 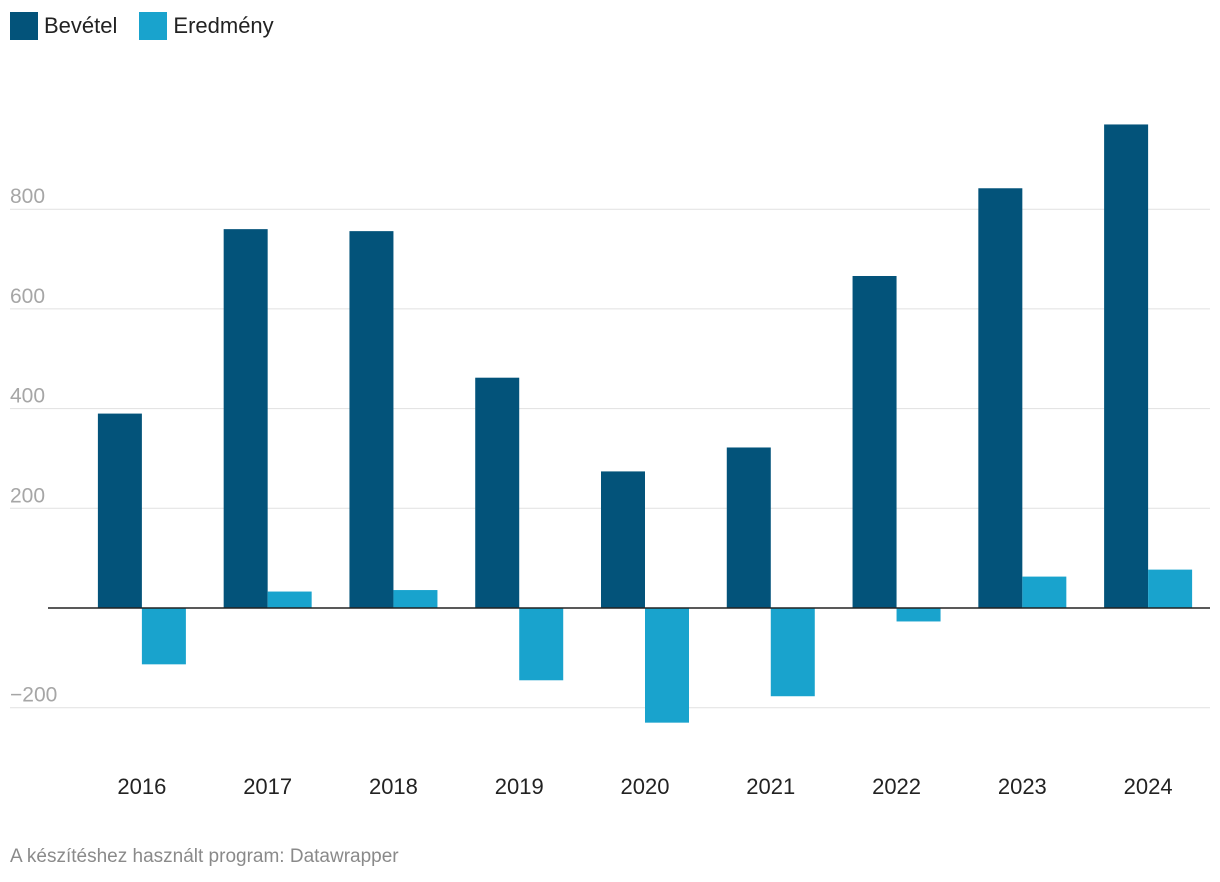 What do you see at coordinates (163, 636) in the screenshot?
I see `bar-eredmeny-2016` at bounding box center [163, 636].